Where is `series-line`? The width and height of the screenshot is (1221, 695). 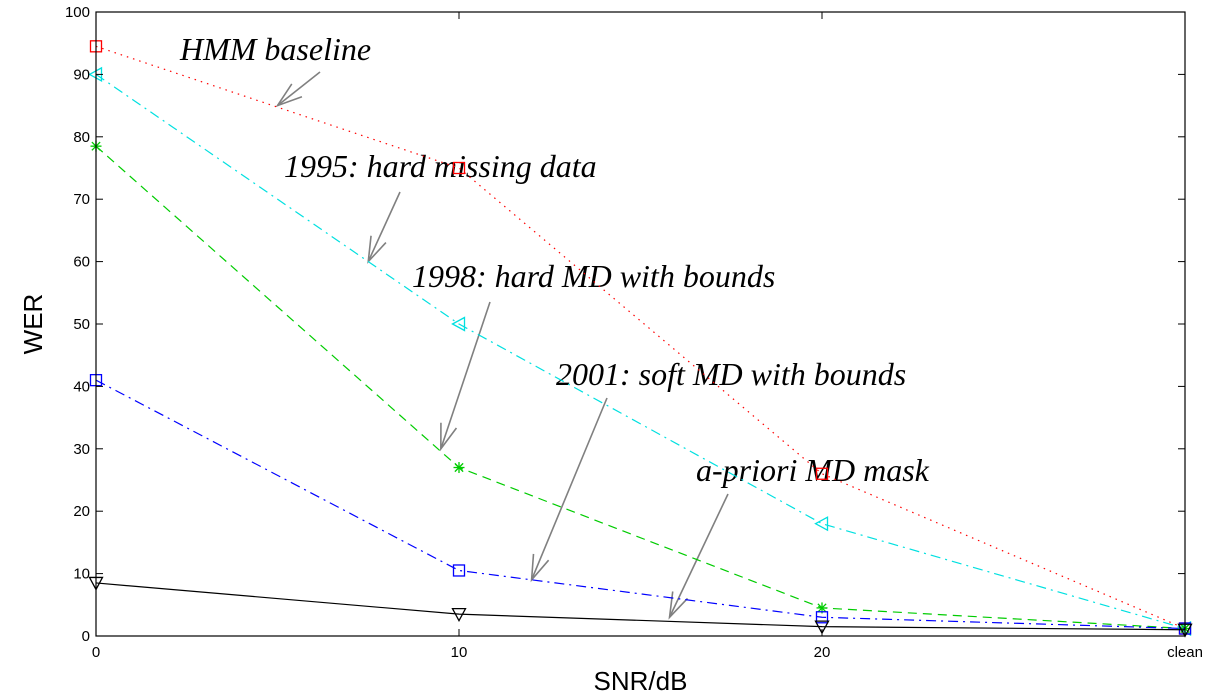
series-line is located at coordinates (640, 606).